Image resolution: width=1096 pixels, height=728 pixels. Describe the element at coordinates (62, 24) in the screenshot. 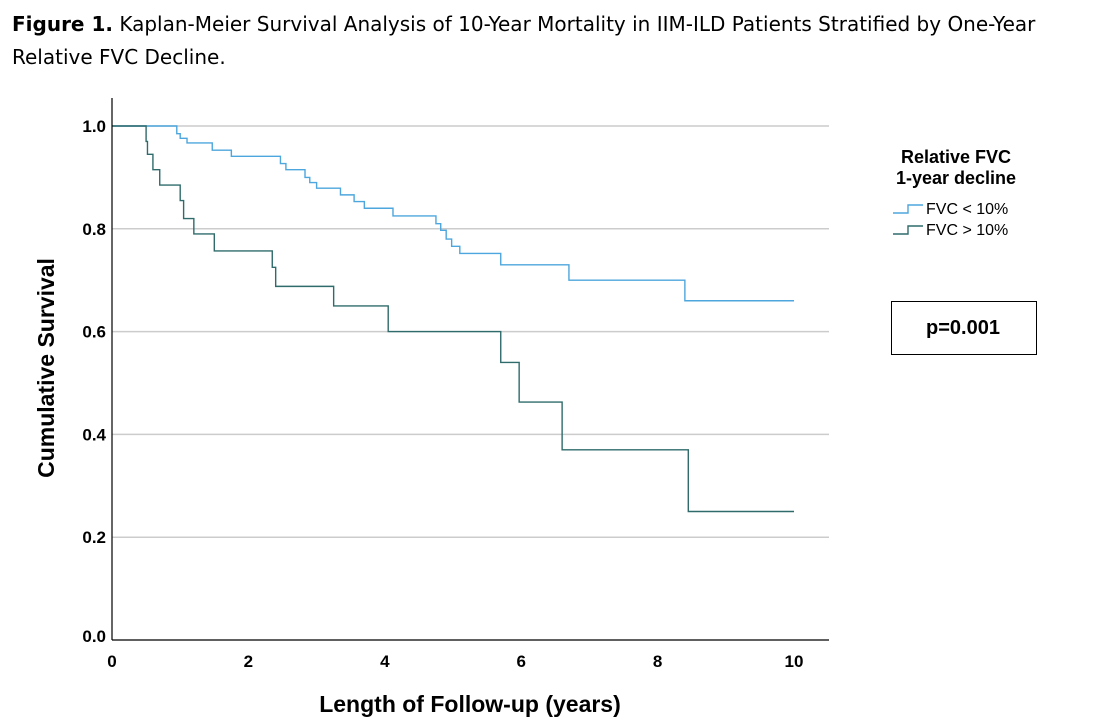

I see `figure-label: Figure 1.` at that location.